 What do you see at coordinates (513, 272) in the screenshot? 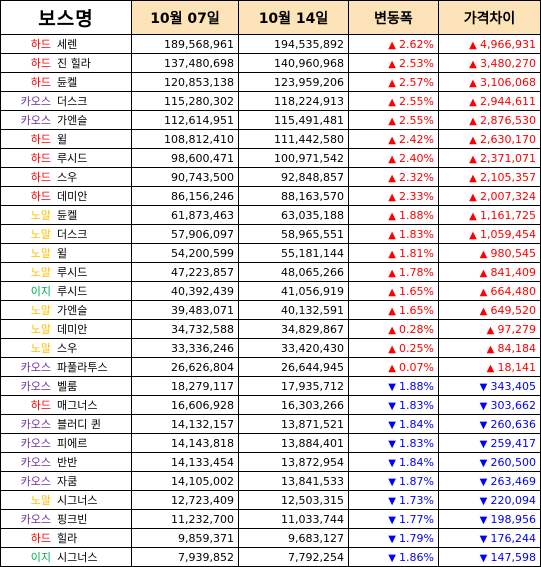
I see `gap-value: 841,409` at bounding box center [513, 272].